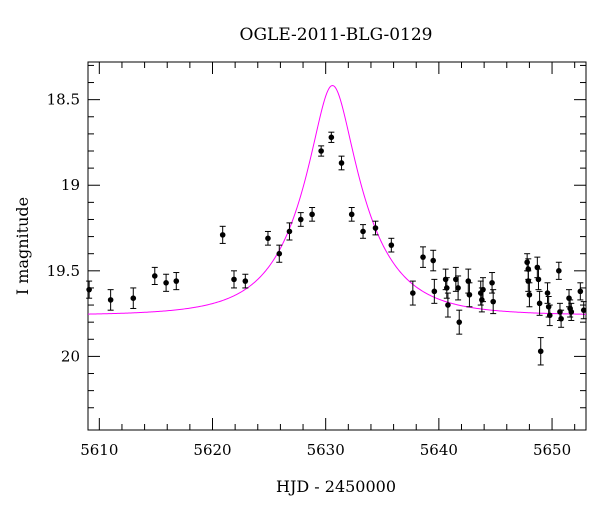  Describe the element at coordinates (63, 100) in the screenshot. I see `y-tick-label: 18.5` at that location.